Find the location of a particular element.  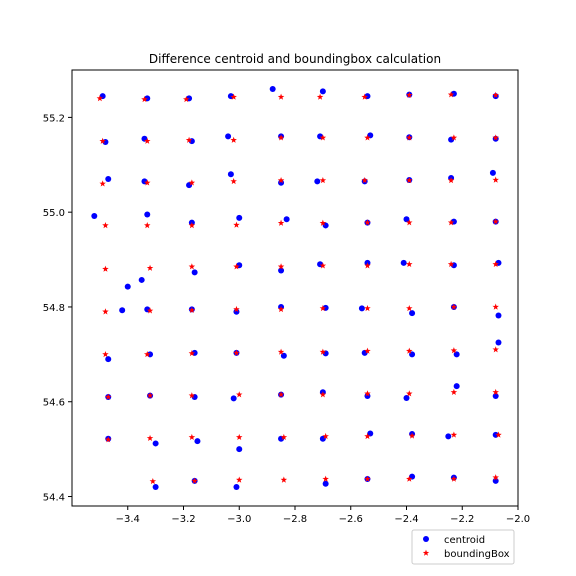

y-tick-label: 54.4 is located at coordinates (54, 498).